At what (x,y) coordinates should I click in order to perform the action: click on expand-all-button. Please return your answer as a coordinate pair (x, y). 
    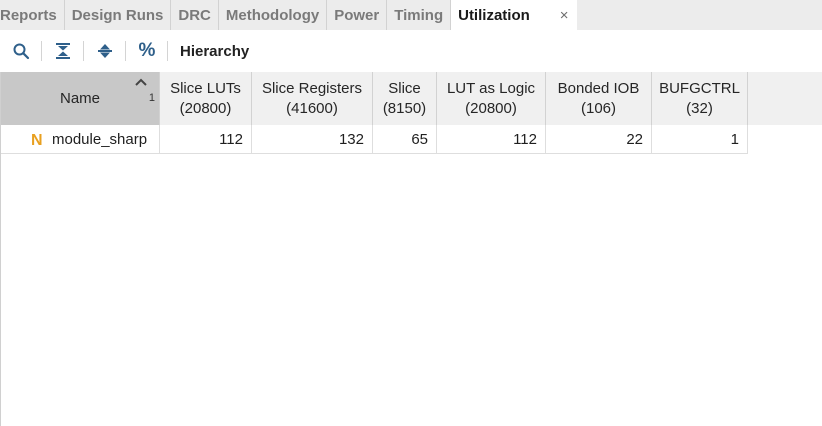
    Looking at the image, I should click on (105, 51).